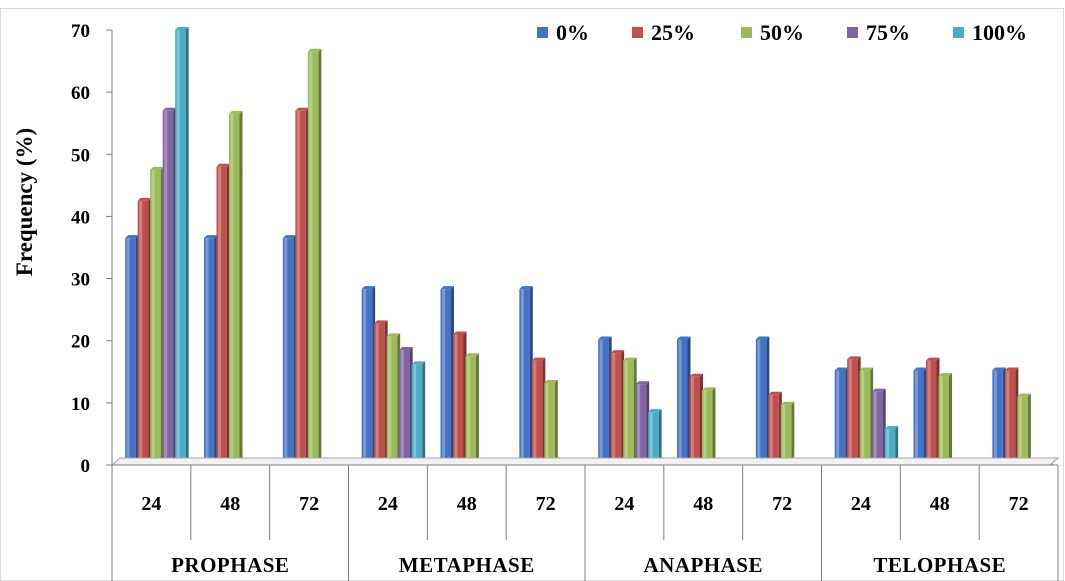  What do you see at coordinates (80, 31) in the screenshot?
I see `y-tick-label: 70` at bounding box center [80, 31].